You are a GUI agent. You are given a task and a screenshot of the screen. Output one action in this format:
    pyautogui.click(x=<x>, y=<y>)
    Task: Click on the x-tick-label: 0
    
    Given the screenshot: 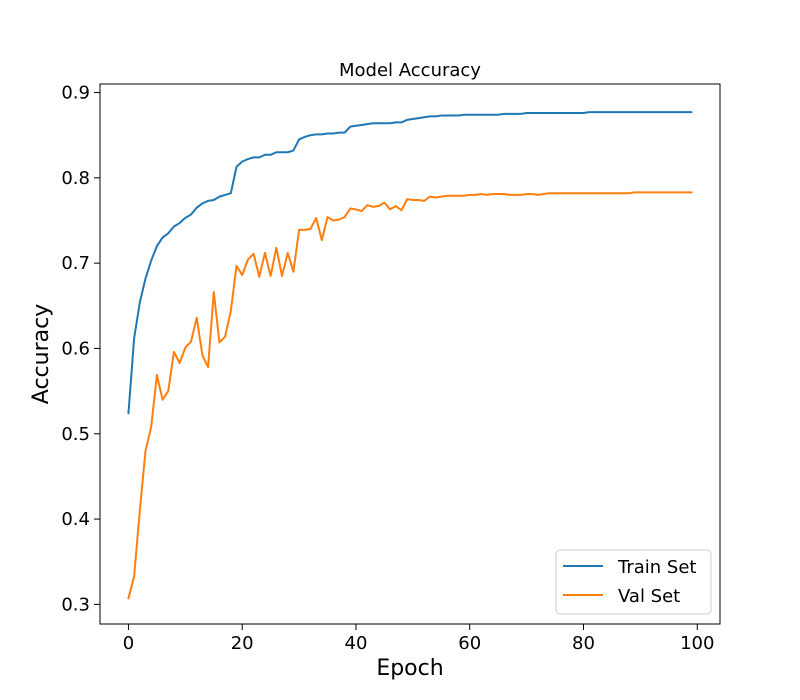 What is the action you would take?
    pyautogui.click(x=128, y=643)
    